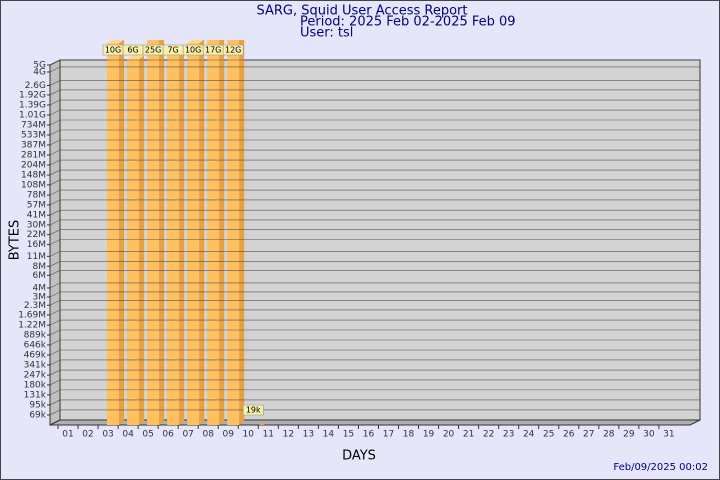  What do you see at coordinates (449, 435) in the screenshot?
I see `x-tick-label: 20` at bounding box center [449, 435].